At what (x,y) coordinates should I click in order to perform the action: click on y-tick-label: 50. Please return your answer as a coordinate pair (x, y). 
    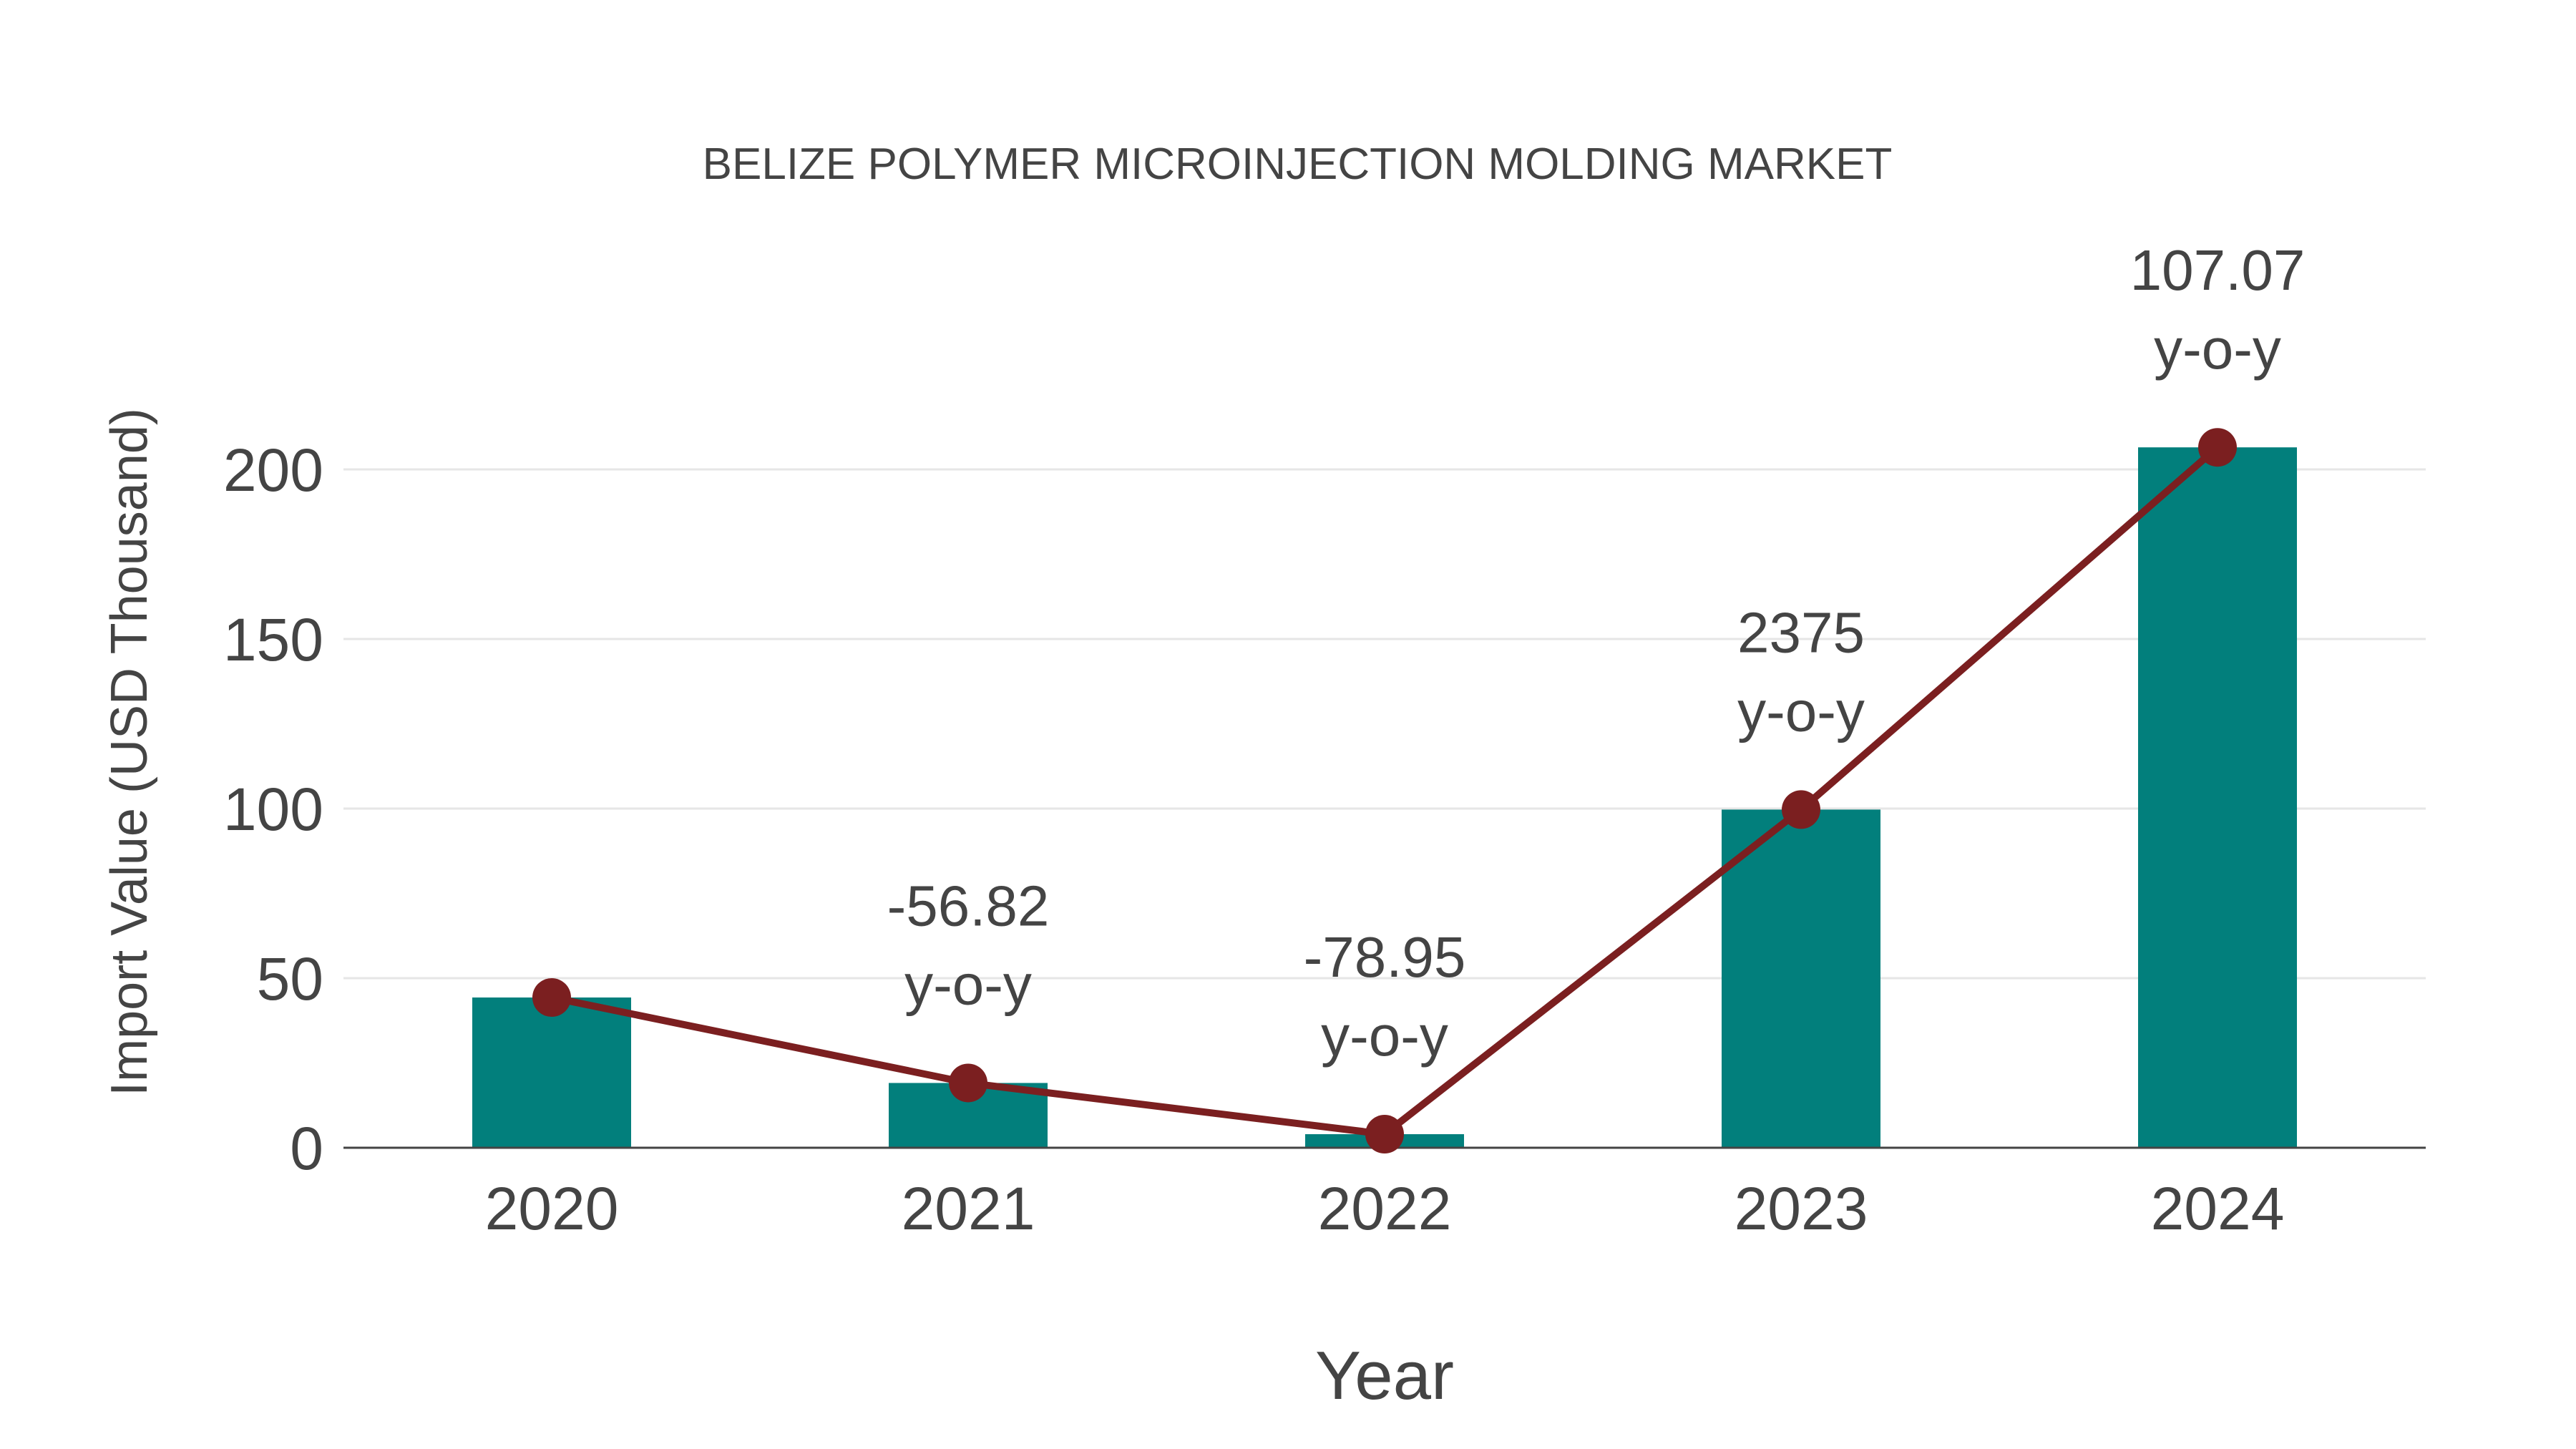
    Looking at the image, I should click on (290, 979).